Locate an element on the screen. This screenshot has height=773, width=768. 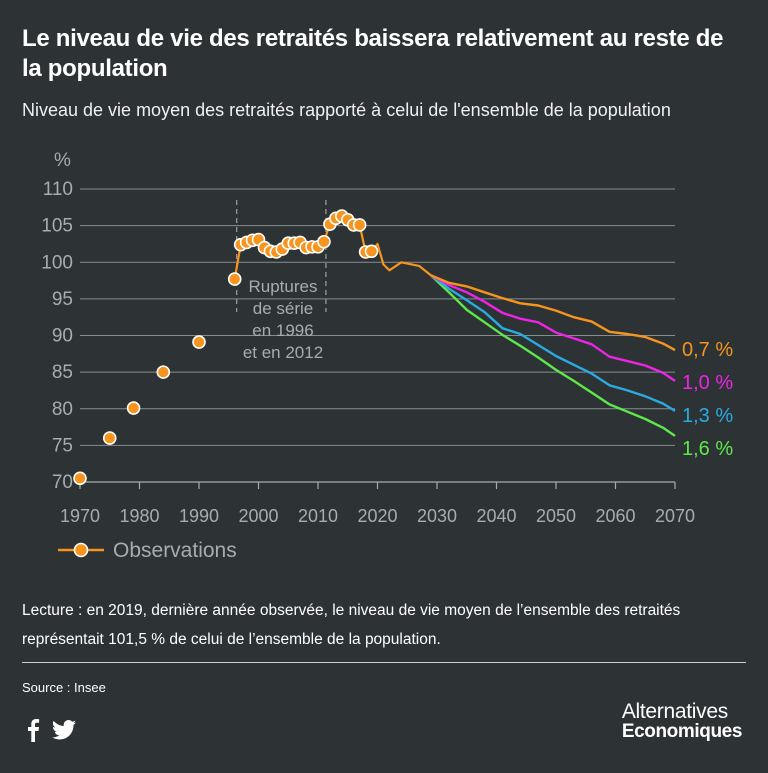
x-tick-2000: 2000 is located at coordinates (258, 516).